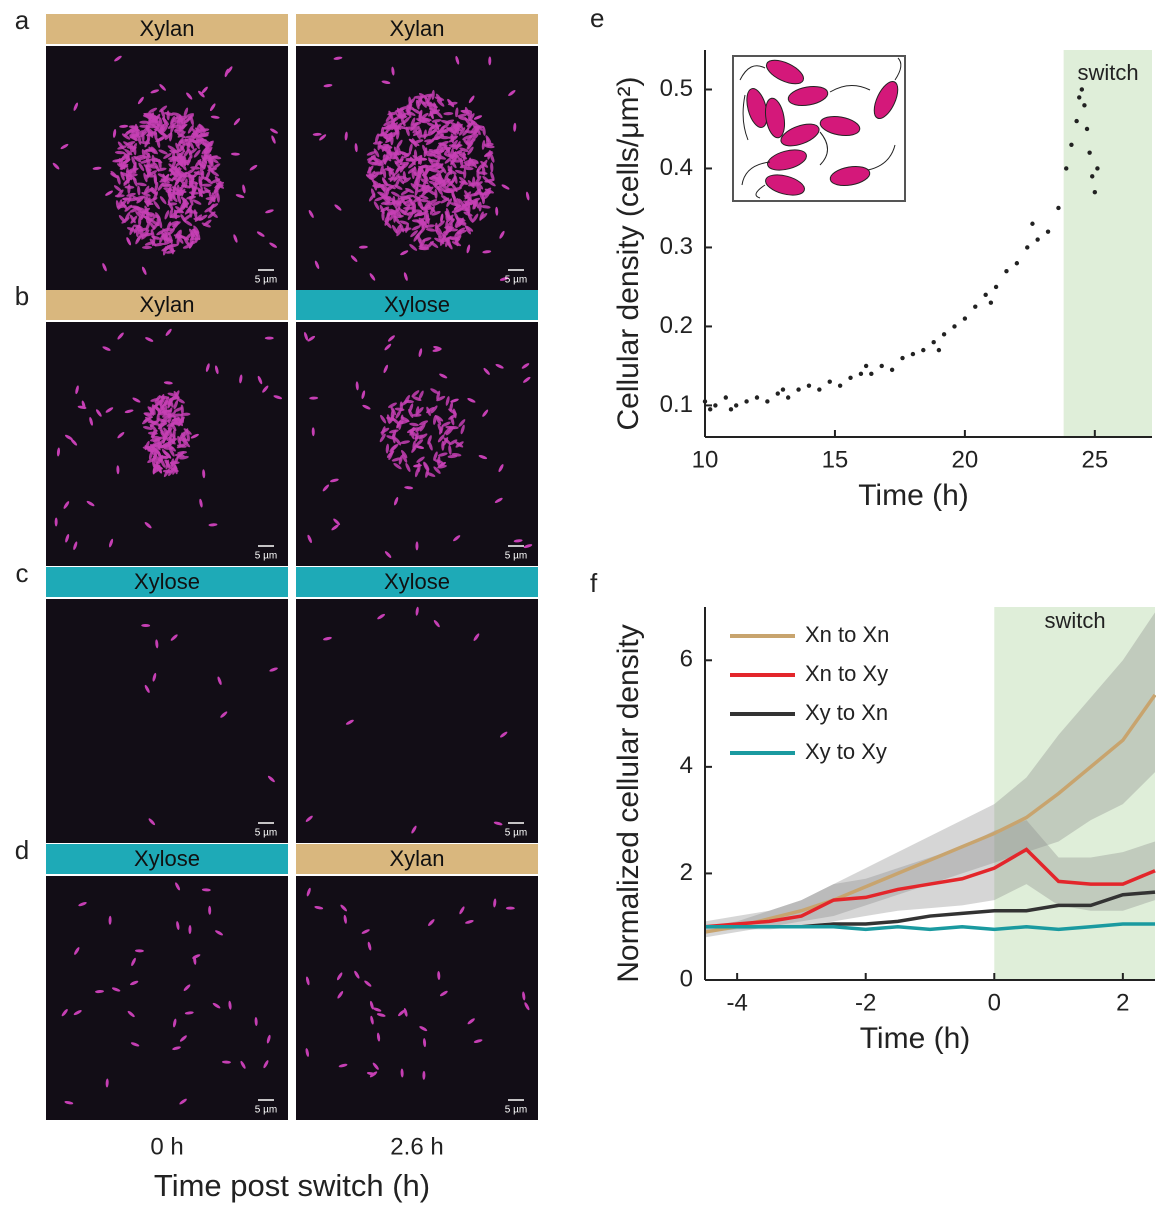 The image size is (1156, 1206). I want to click on legend-label: Xn to Xy, so click(846, 673).